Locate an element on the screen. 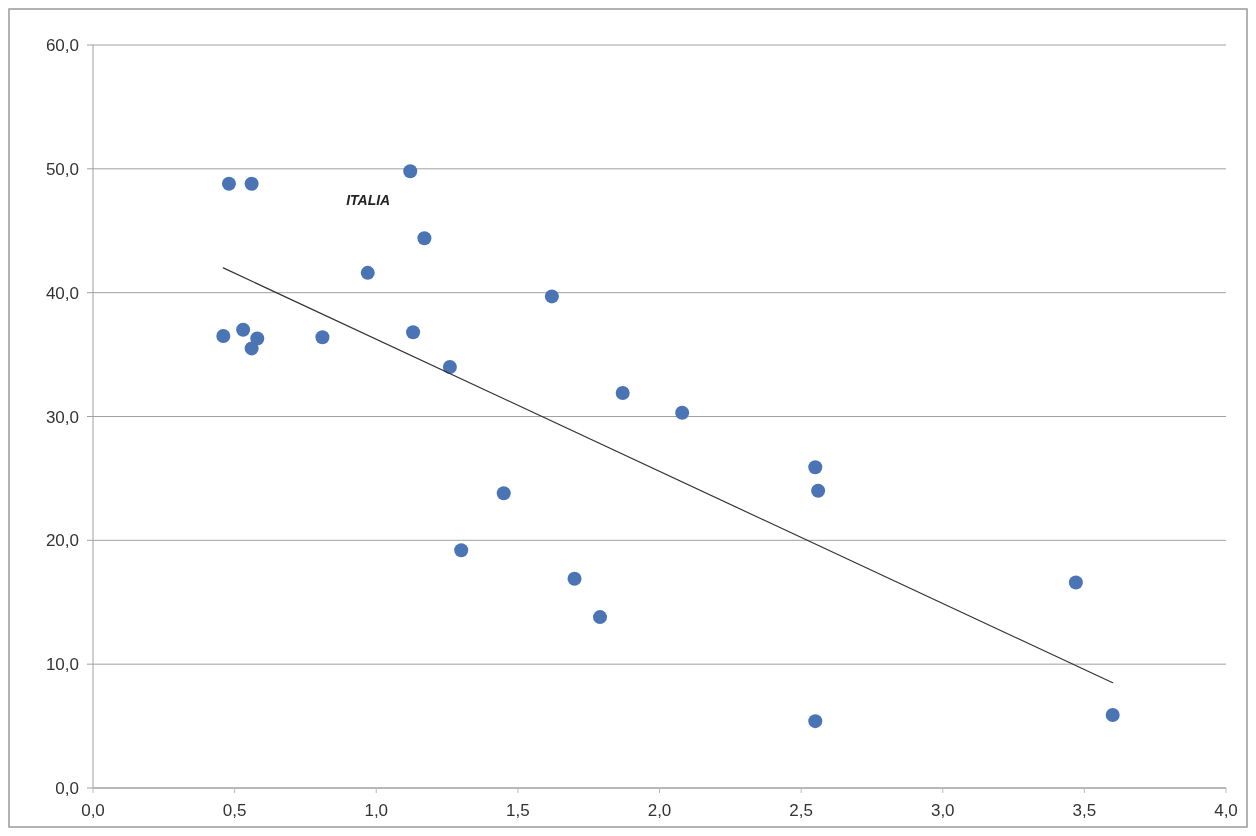 The height and width of the screenshot is (836, 1256). x-tick-label: 3,0 is located at coordinates (942, 810).